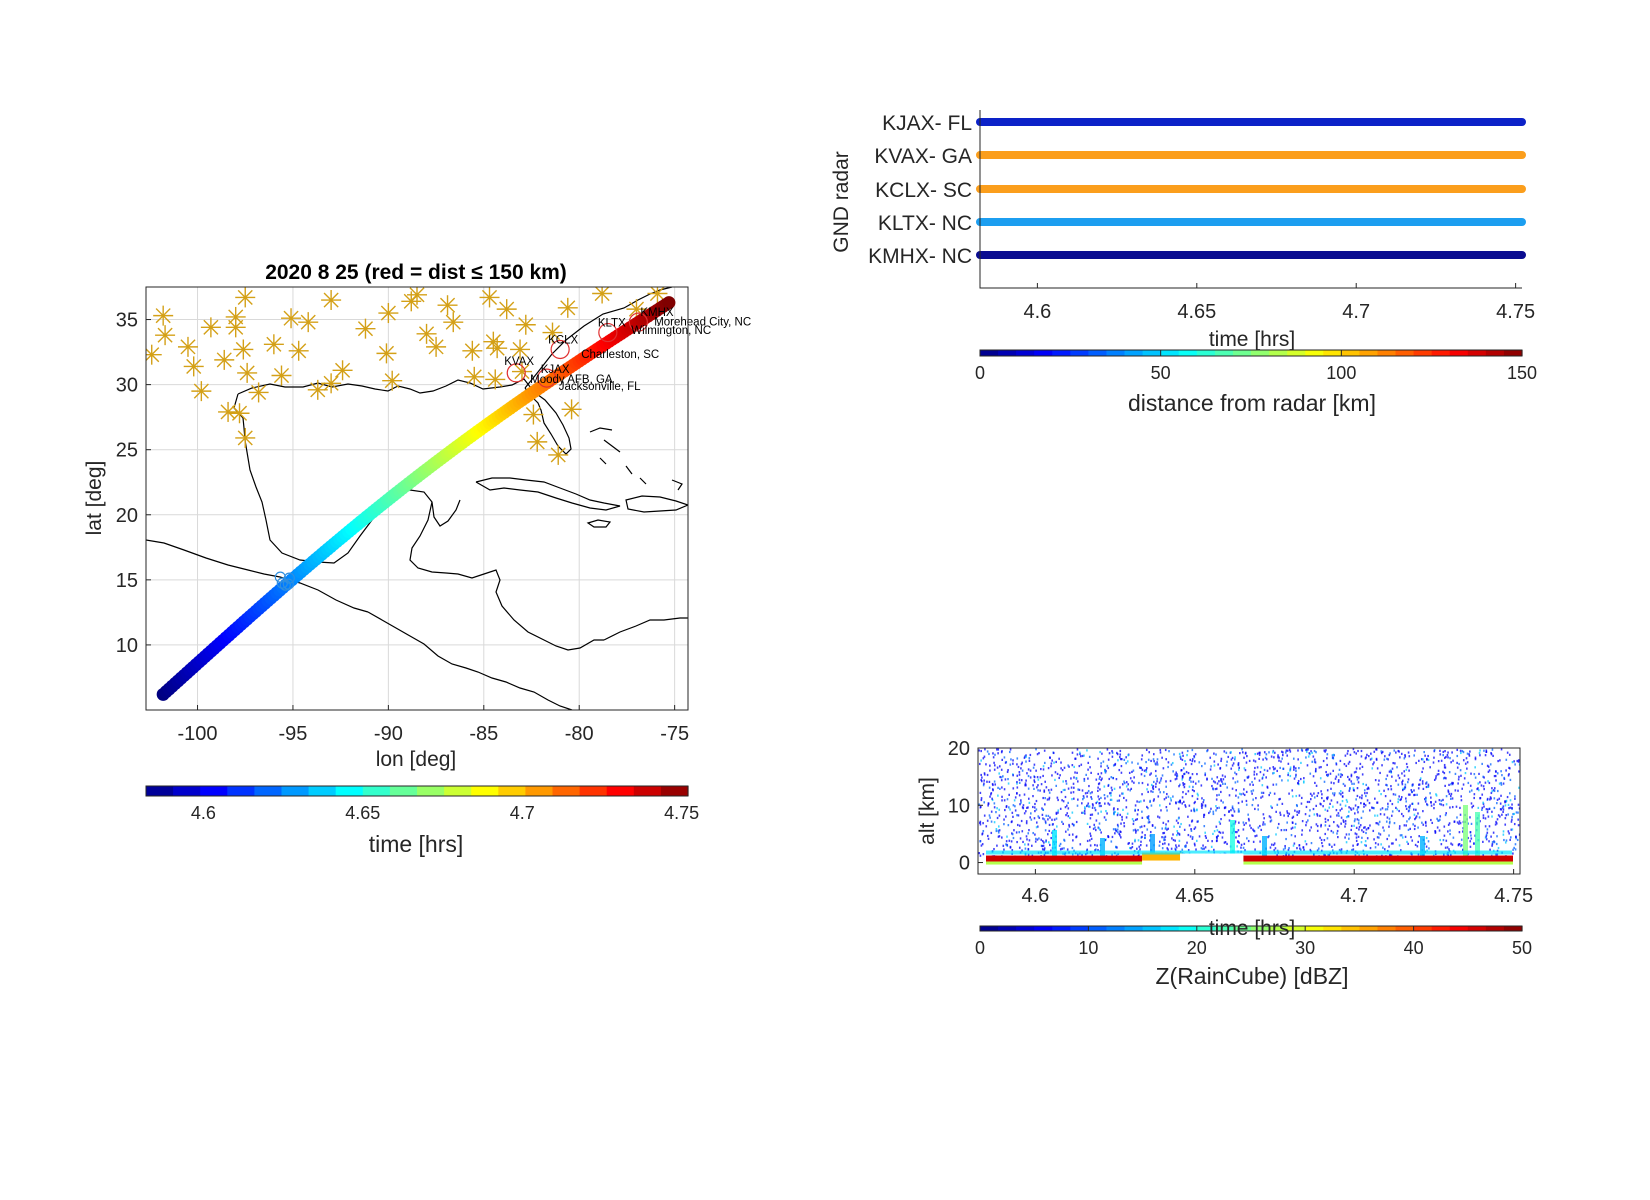  I want to click on data-gap, so click(1212, 861).